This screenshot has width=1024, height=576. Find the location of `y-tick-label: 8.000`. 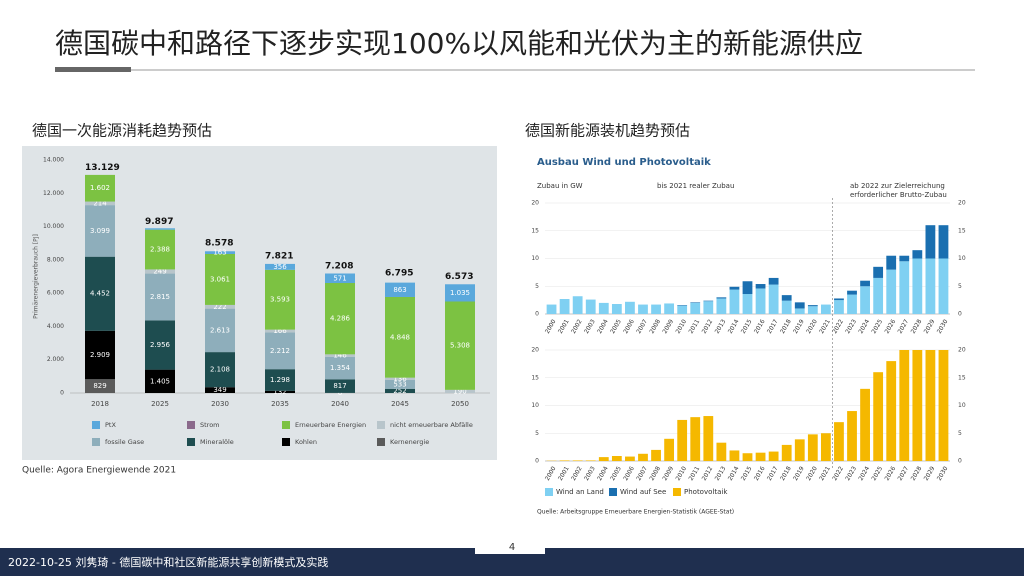

y-tick-label: 8.000 is located at coordinates (55, 259).